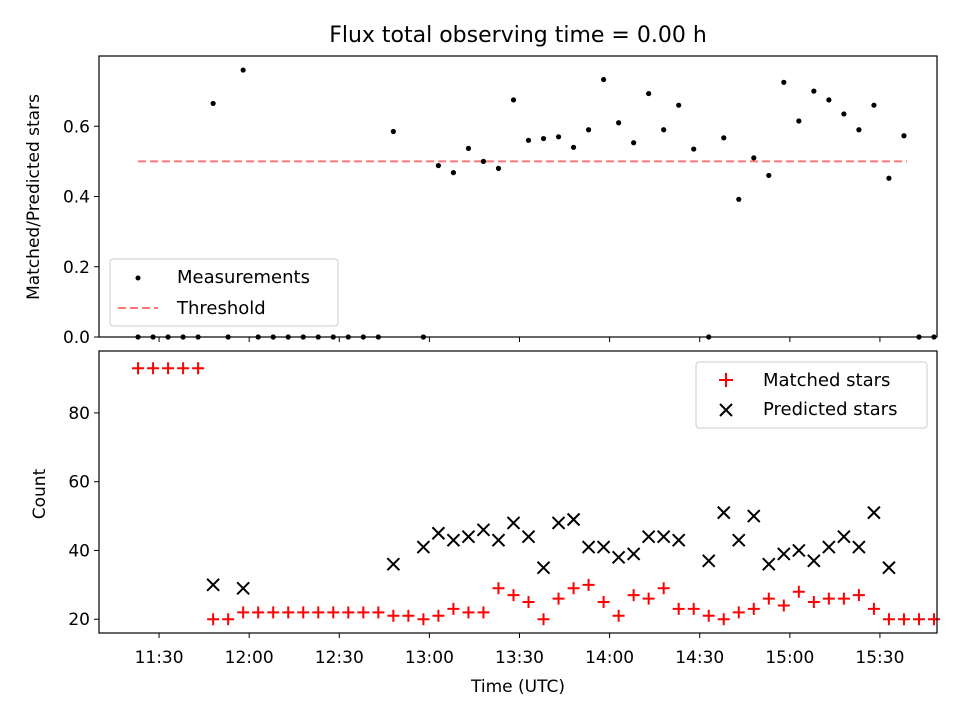 The height and width of the screenshot is (720, 960). I want to click on bottom-y-tick-label: 60, so click(79, 483).